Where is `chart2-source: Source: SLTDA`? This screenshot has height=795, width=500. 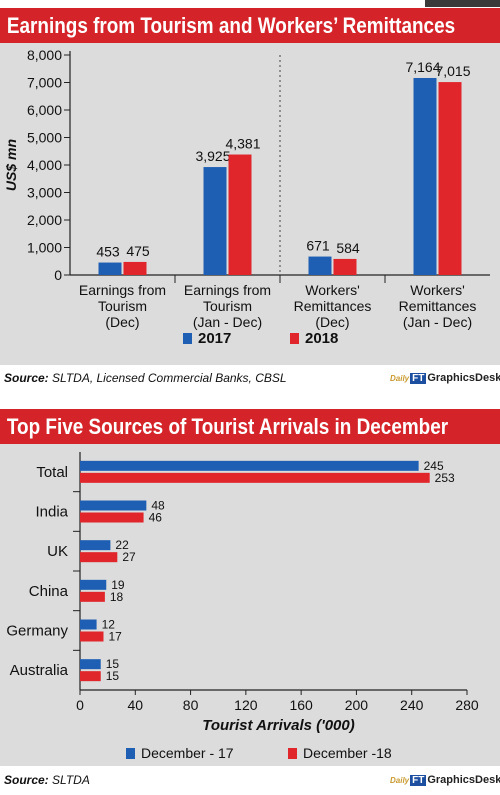 chart2-source: Source: SLTDA is located at coordinates (47, 780).